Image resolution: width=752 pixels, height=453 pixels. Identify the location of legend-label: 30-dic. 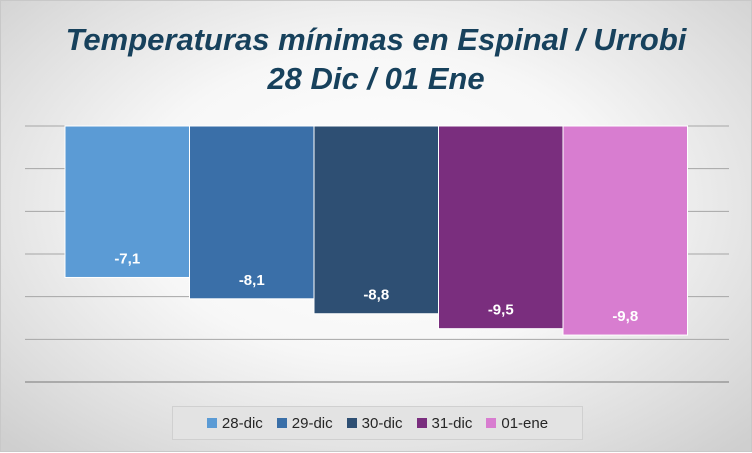
(382, 423).